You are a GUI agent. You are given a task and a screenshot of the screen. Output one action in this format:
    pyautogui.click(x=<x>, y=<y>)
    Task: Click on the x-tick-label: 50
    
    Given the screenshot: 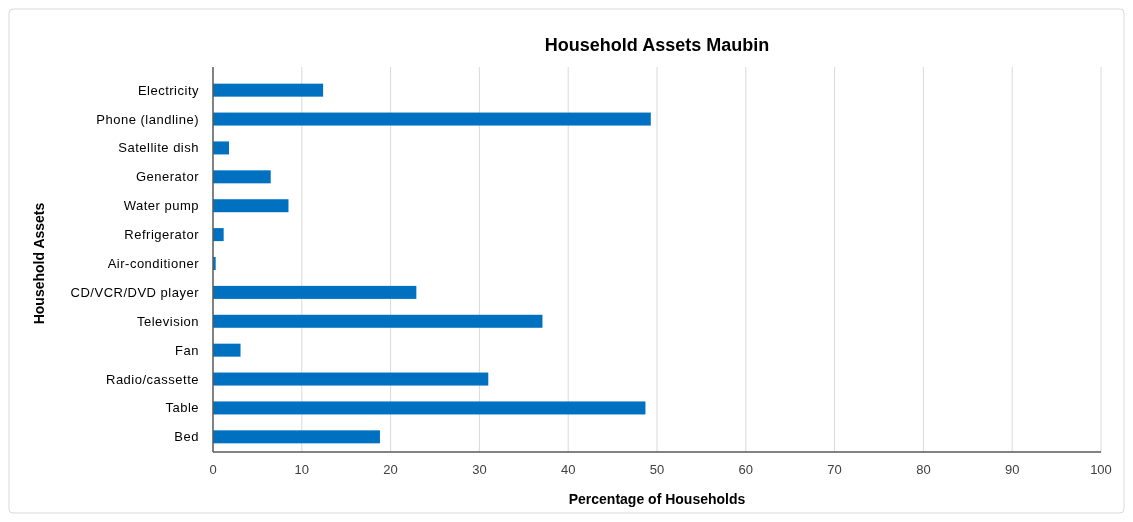 What is the action you would take?
    pyautogui.click(x=657, y=469)
    